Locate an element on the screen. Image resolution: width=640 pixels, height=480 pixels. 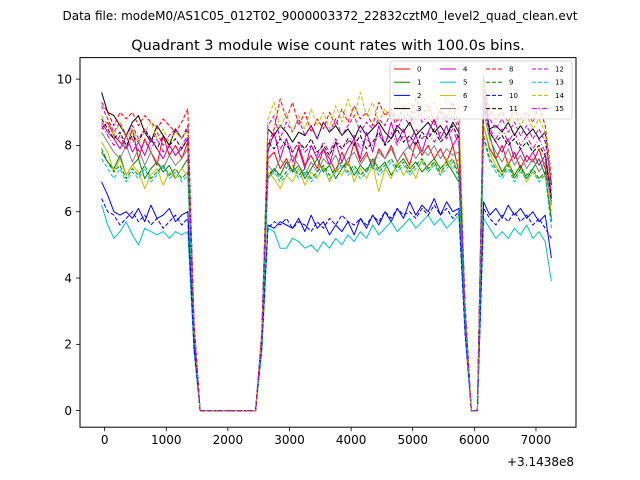
y-tick-label: 2 is located at coordinates (68, 345).